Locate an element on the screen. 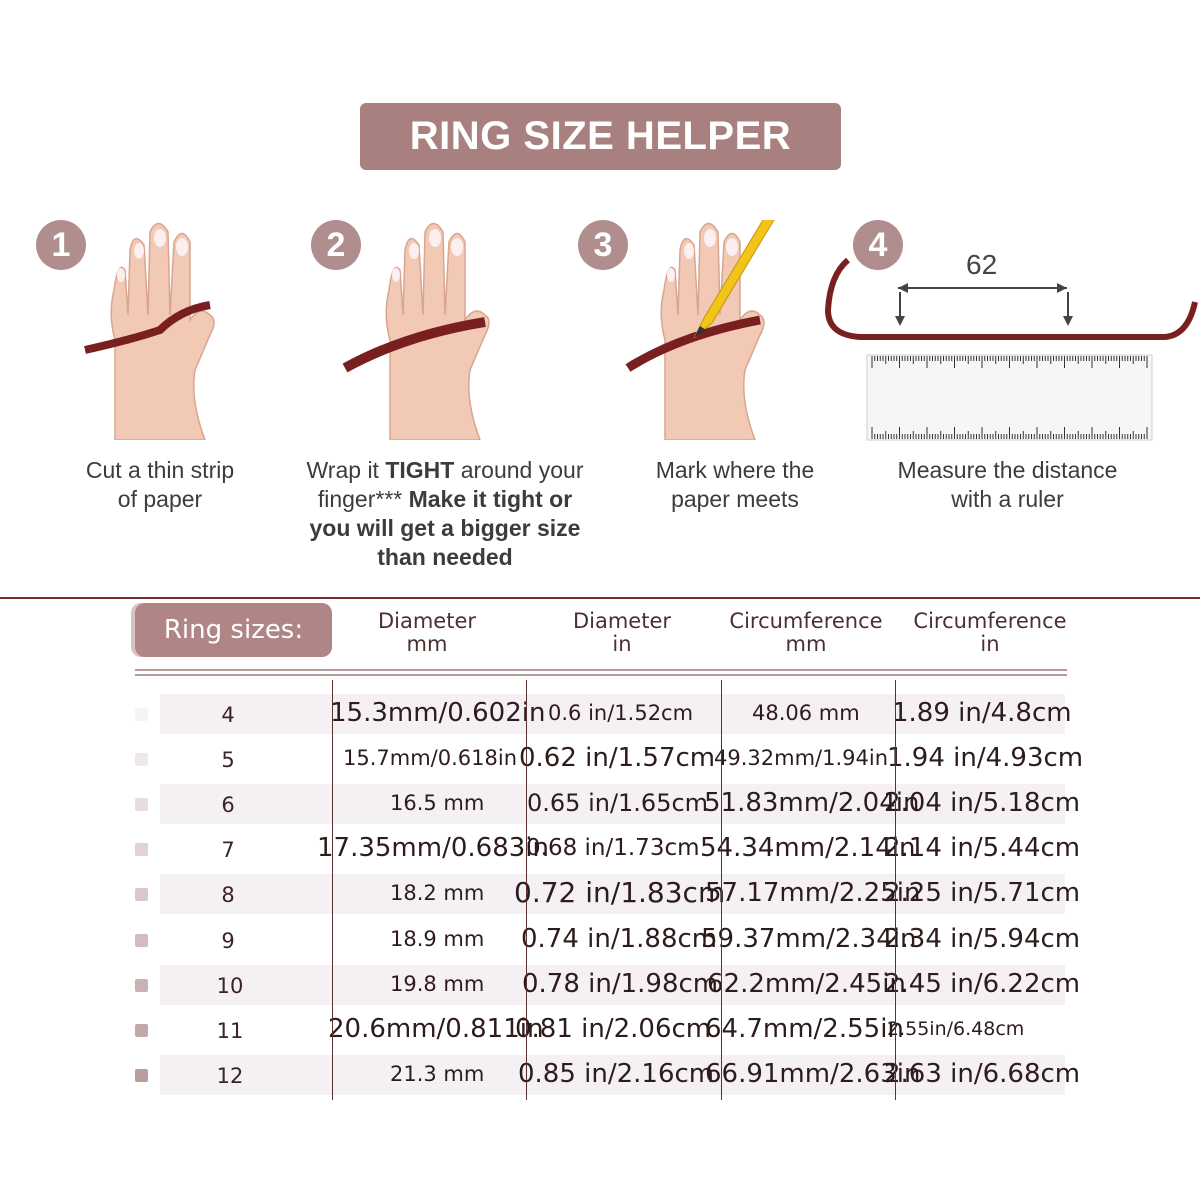 Image resolution: width=1200 pixels, height=1200 pixels. cell-circ-in: 1.89 in/4.8cm is located at coordinates (982, 713).